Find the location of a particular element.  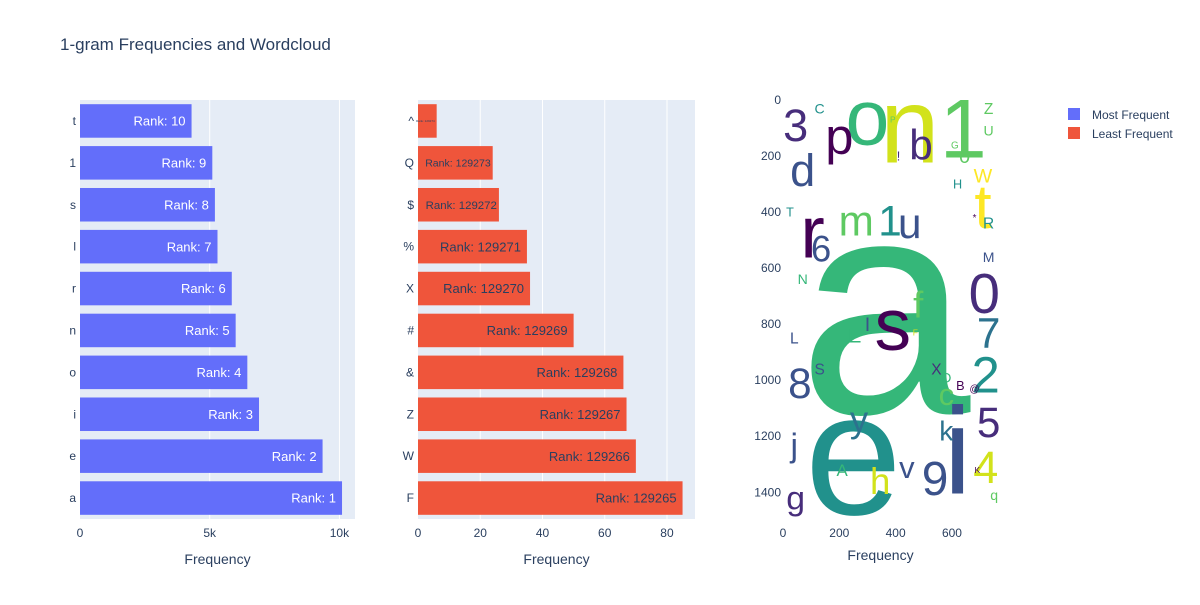

wordcloud-background is located at coordinates (895, 310).